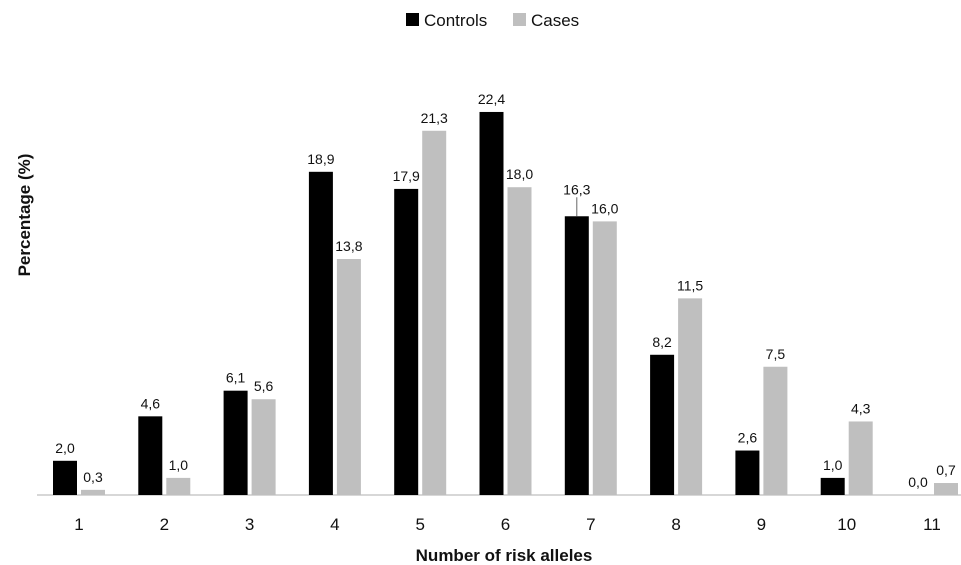  What do you see at coordinates (519, 19) in the screenshot?
I see `legend-swatch-cases` at bounding box center [519, 19].